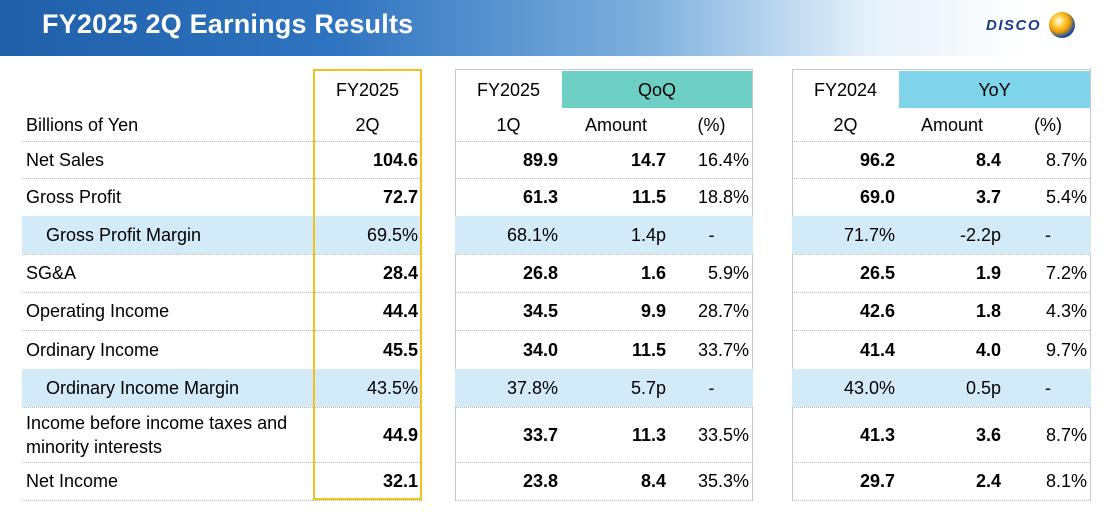 The image size is (1118, 517). What do you see at coordinates (400, 481) in the screenshot?
I see `table-cell: 32.1` at bounding box center [400, 481].